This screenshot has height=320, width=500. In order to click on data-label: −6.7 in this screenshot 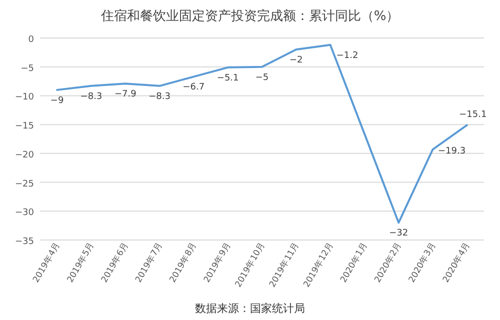, I will do `click(193, 87)`.